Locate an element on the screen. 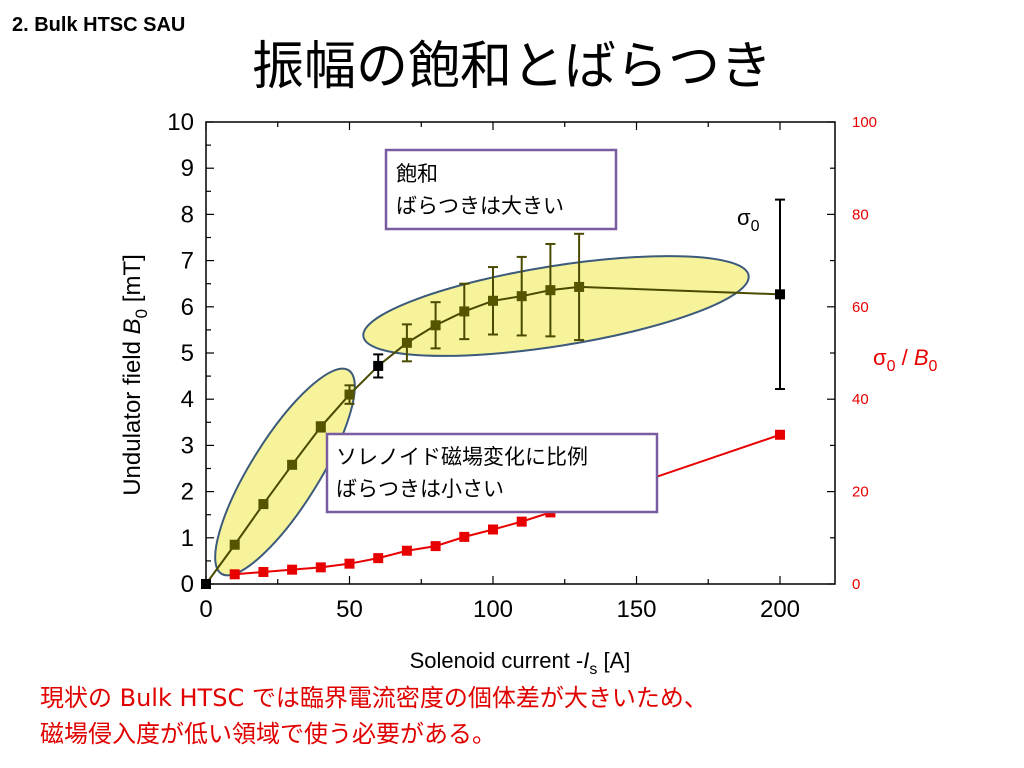  y-tick-label: 1 is located at coordinates (187, 538).